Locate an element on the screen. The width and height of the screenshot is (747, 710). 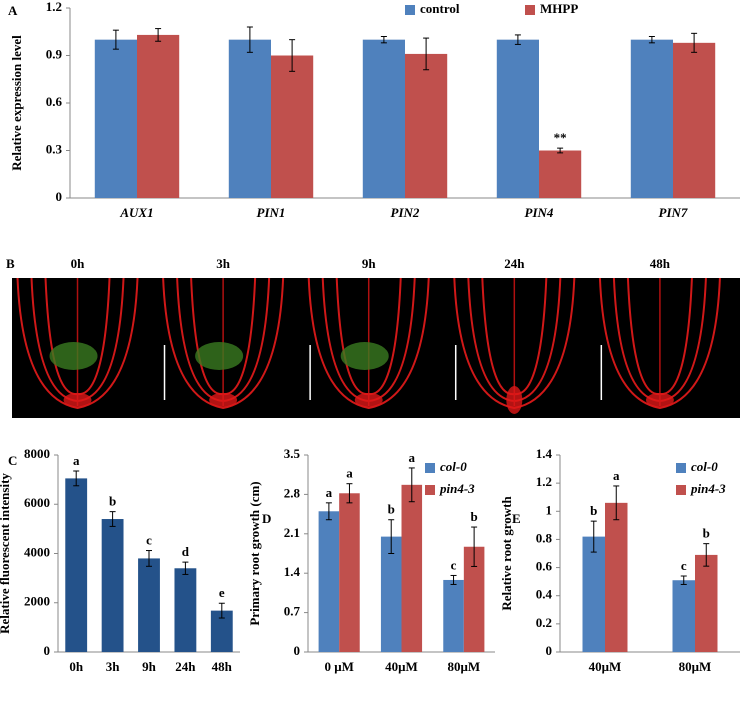
y-tick-label: 0.7 is located at coordinates (292, 611).